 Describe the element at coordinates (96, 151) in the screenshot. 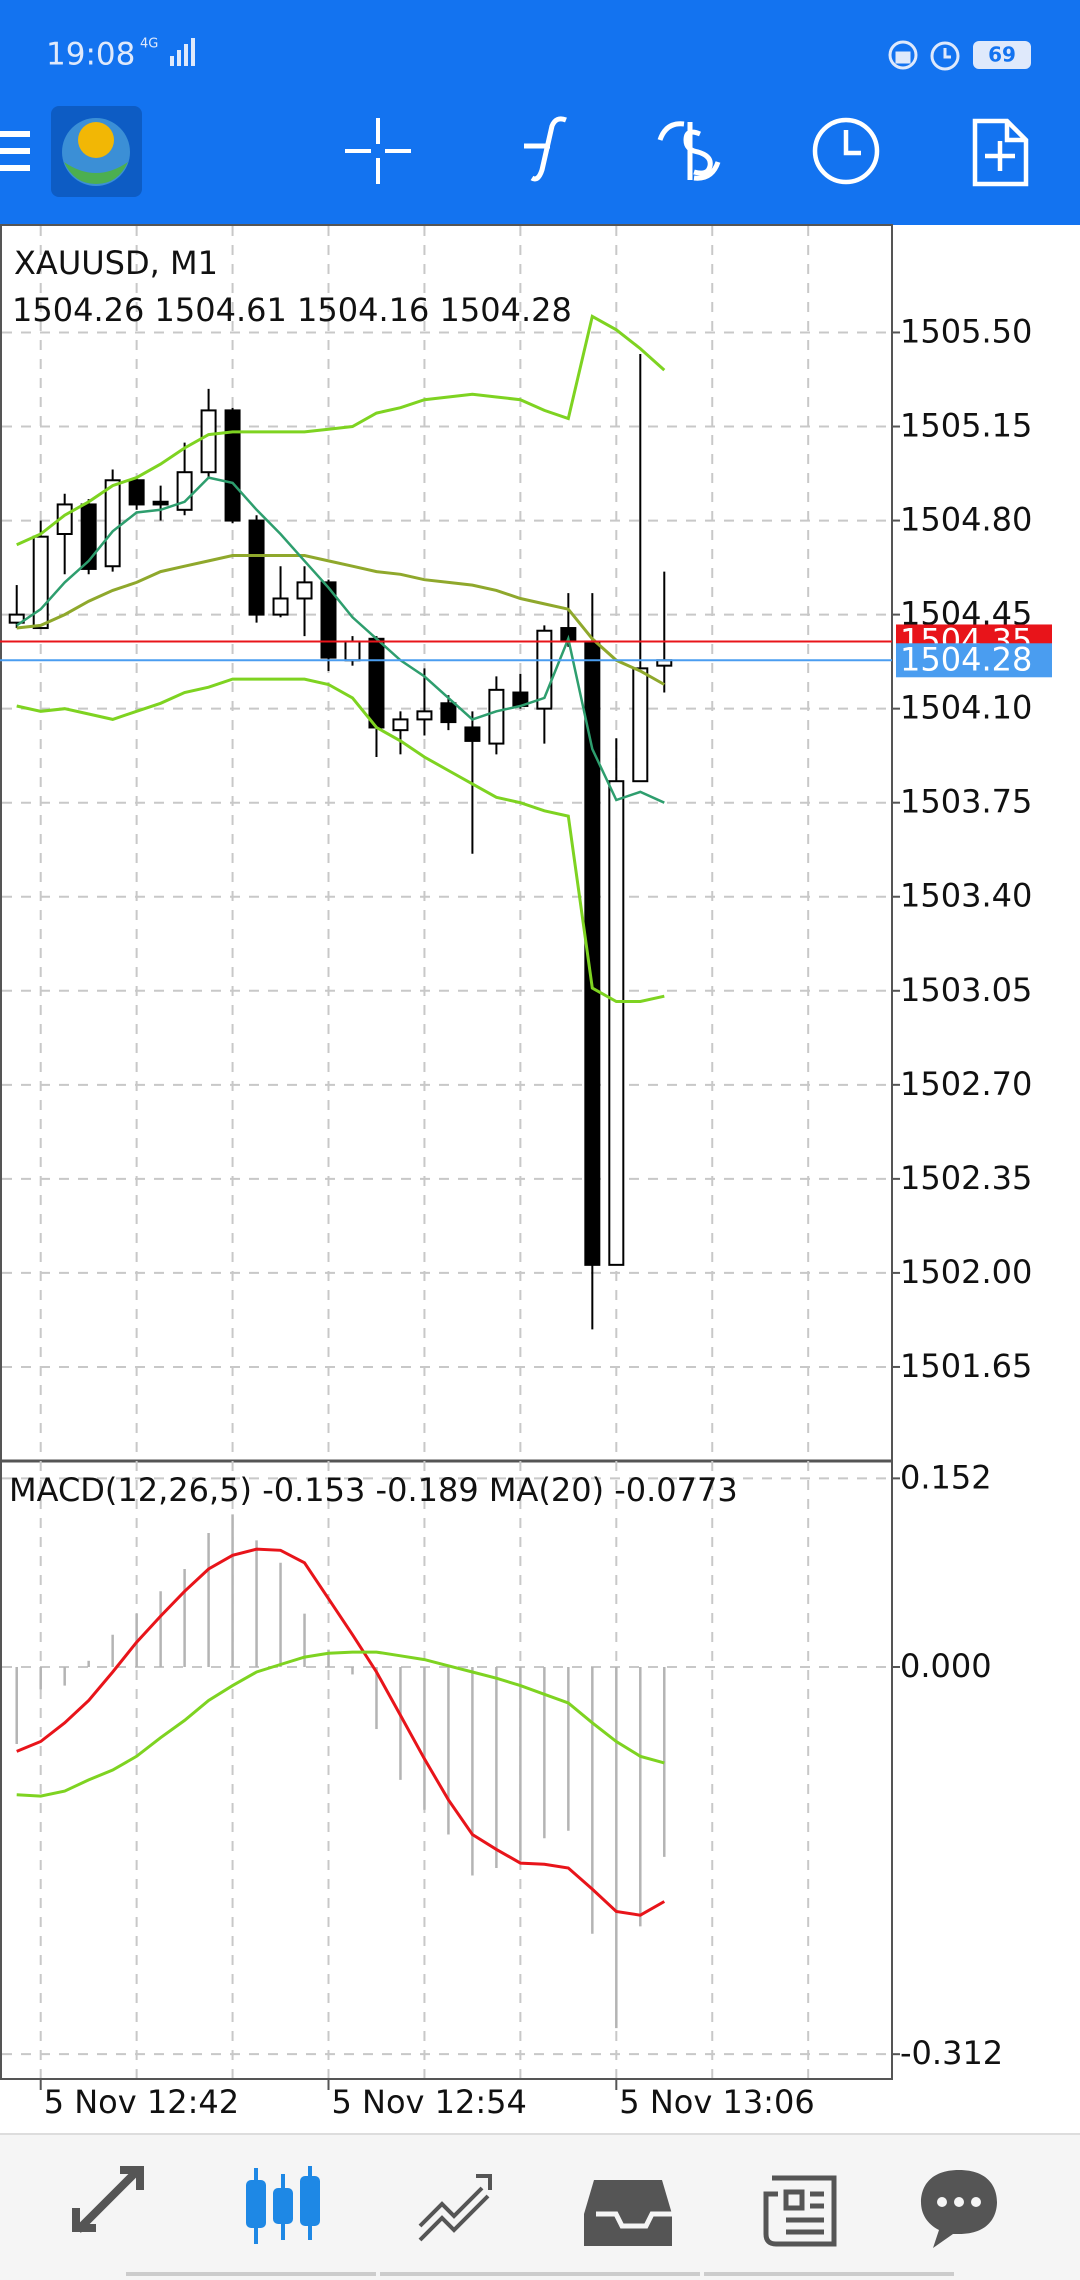

I see `app-logo` at that location.